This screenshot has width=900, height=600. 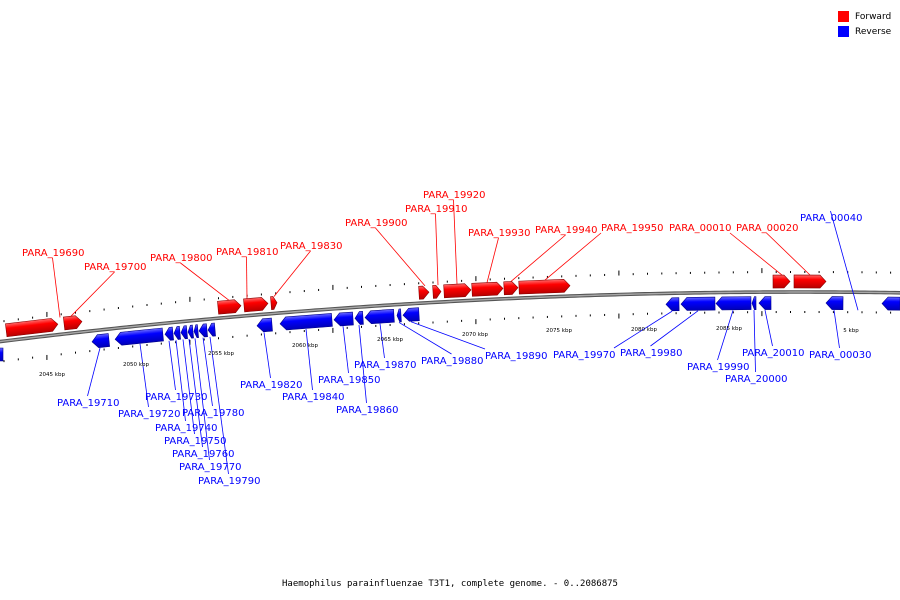 I want to click on gene-label-para-19850: PARA_19850, so click(x=349, y=380).